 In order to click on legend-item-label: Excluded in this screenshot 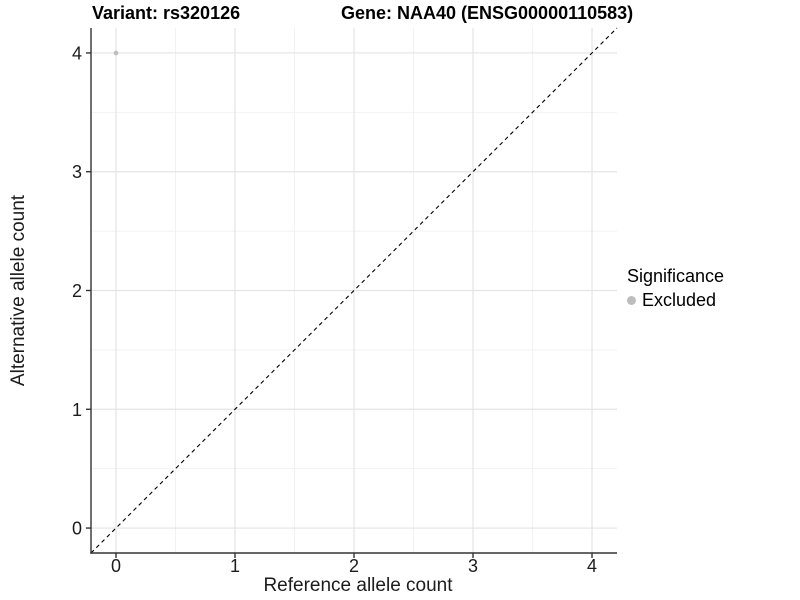, I will do `click(679, 300)`.